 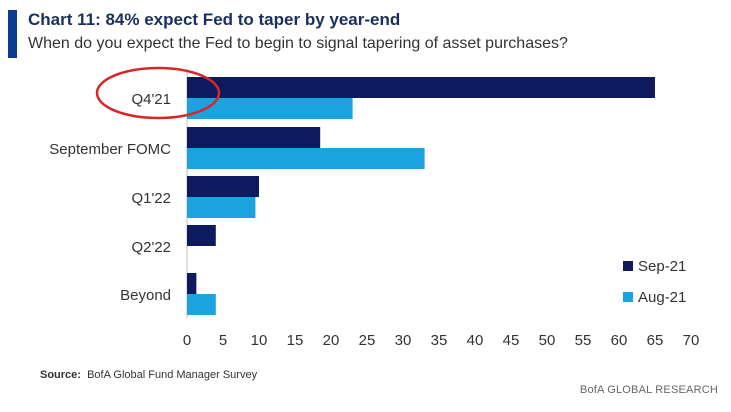 I want to click on x-tick-label: 60, so click(x=619, y=340).